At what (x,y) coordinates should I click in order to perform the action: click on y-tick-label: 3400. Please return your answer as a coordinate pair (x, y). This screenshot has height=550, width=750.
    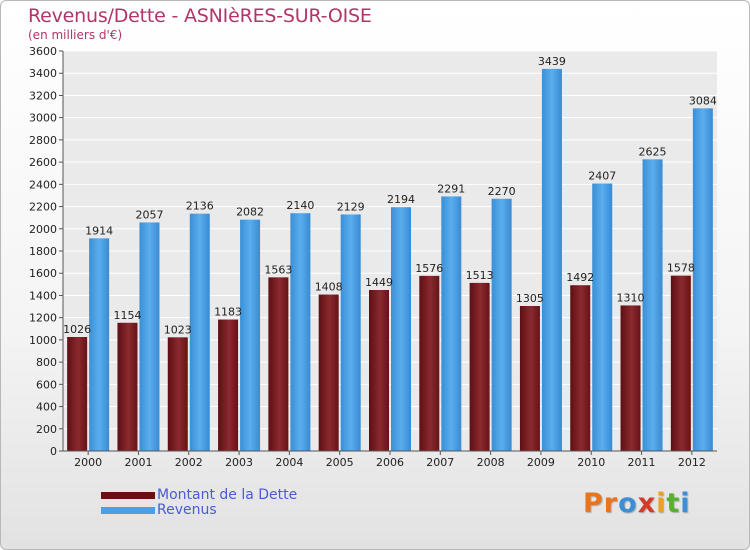
    Looking at the image, I should click on (43, 73).